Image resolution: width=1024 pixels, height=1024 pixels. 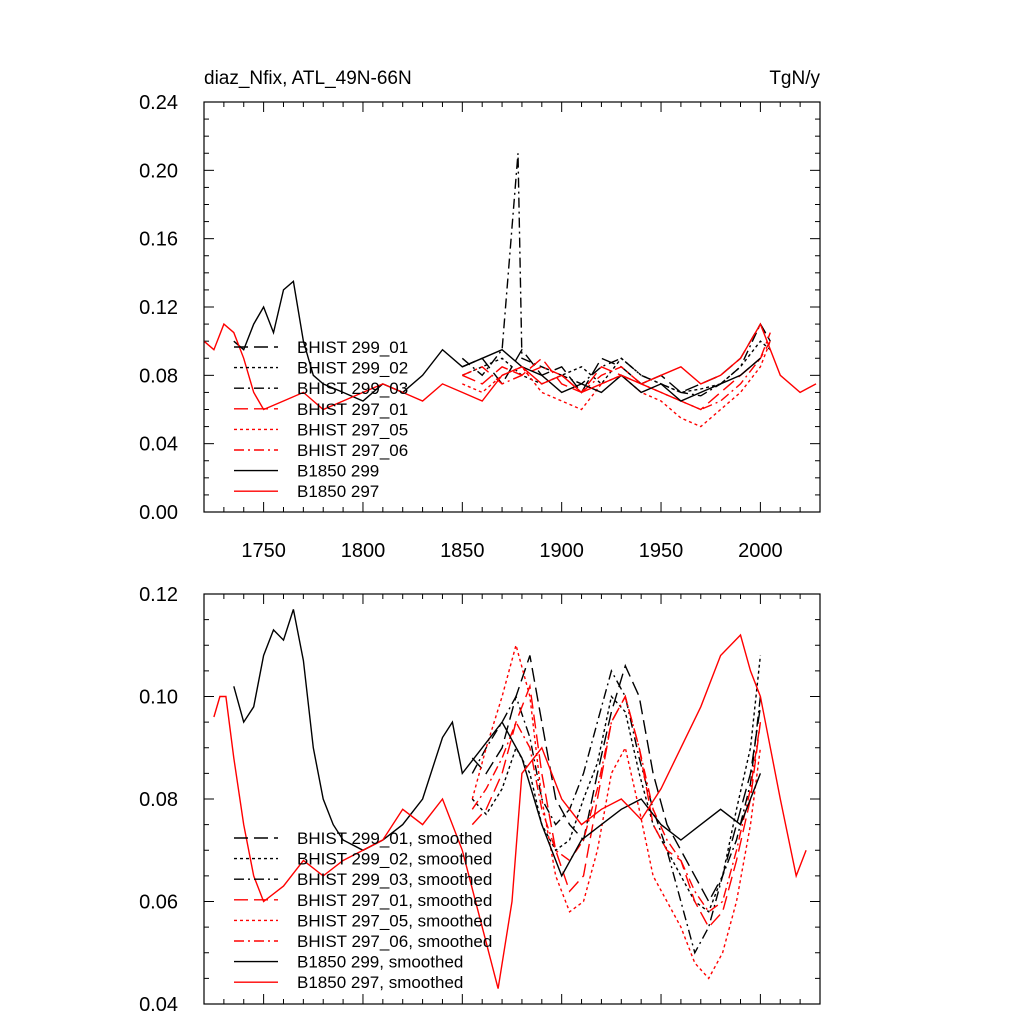 What do you see at coordinates (352, 368) in the screenshot?
I see `top-legend-label: BHIST 299_02` at bounding box center [352, 368].